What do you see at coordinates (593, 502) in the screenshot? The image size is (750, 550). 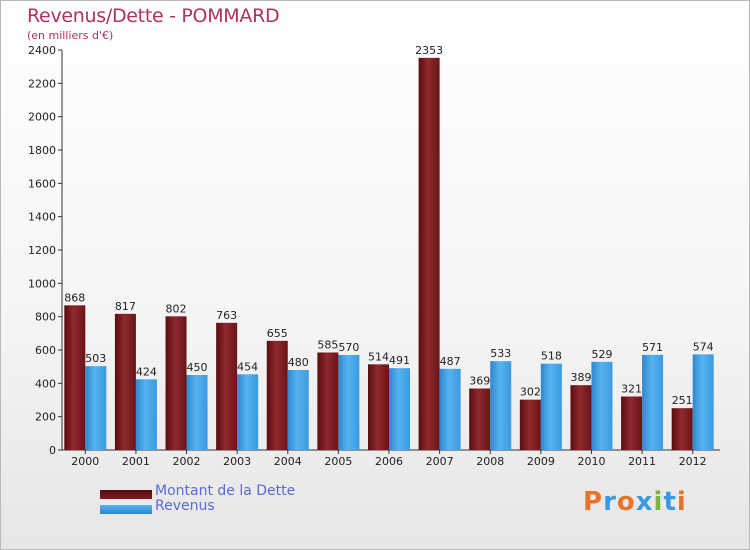 I see `logo-letter: P` at bounding box center [593, 502].